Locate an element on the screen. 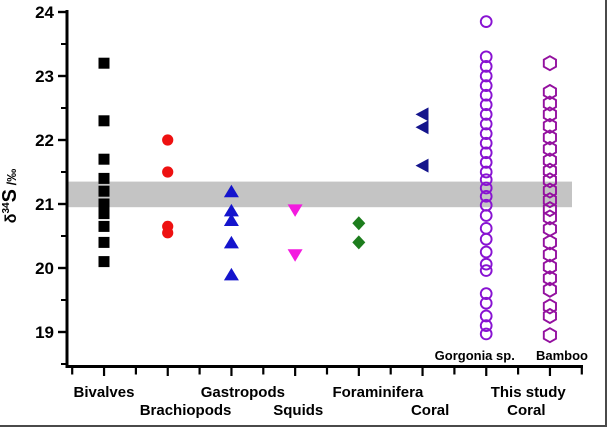 The width and height of the screenshot is (607, 427). x-category-label: This study is located at coordinates (529, 392).